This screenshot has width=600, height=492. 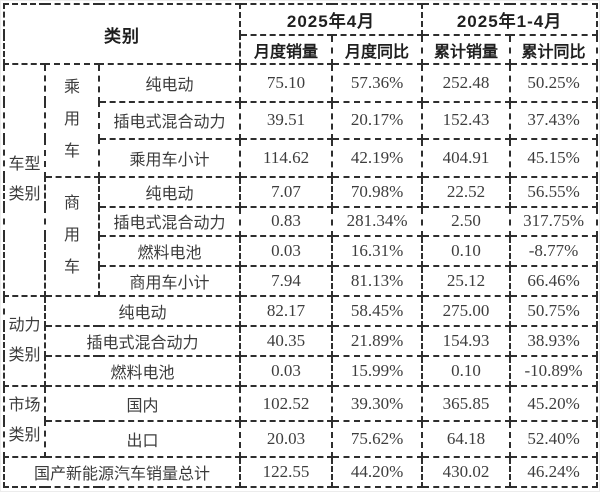 I want to click on total-row: 国产新能源汽车销量总计 122.55 44.20% 430.02 46.24%, so click(x=300, y=472).